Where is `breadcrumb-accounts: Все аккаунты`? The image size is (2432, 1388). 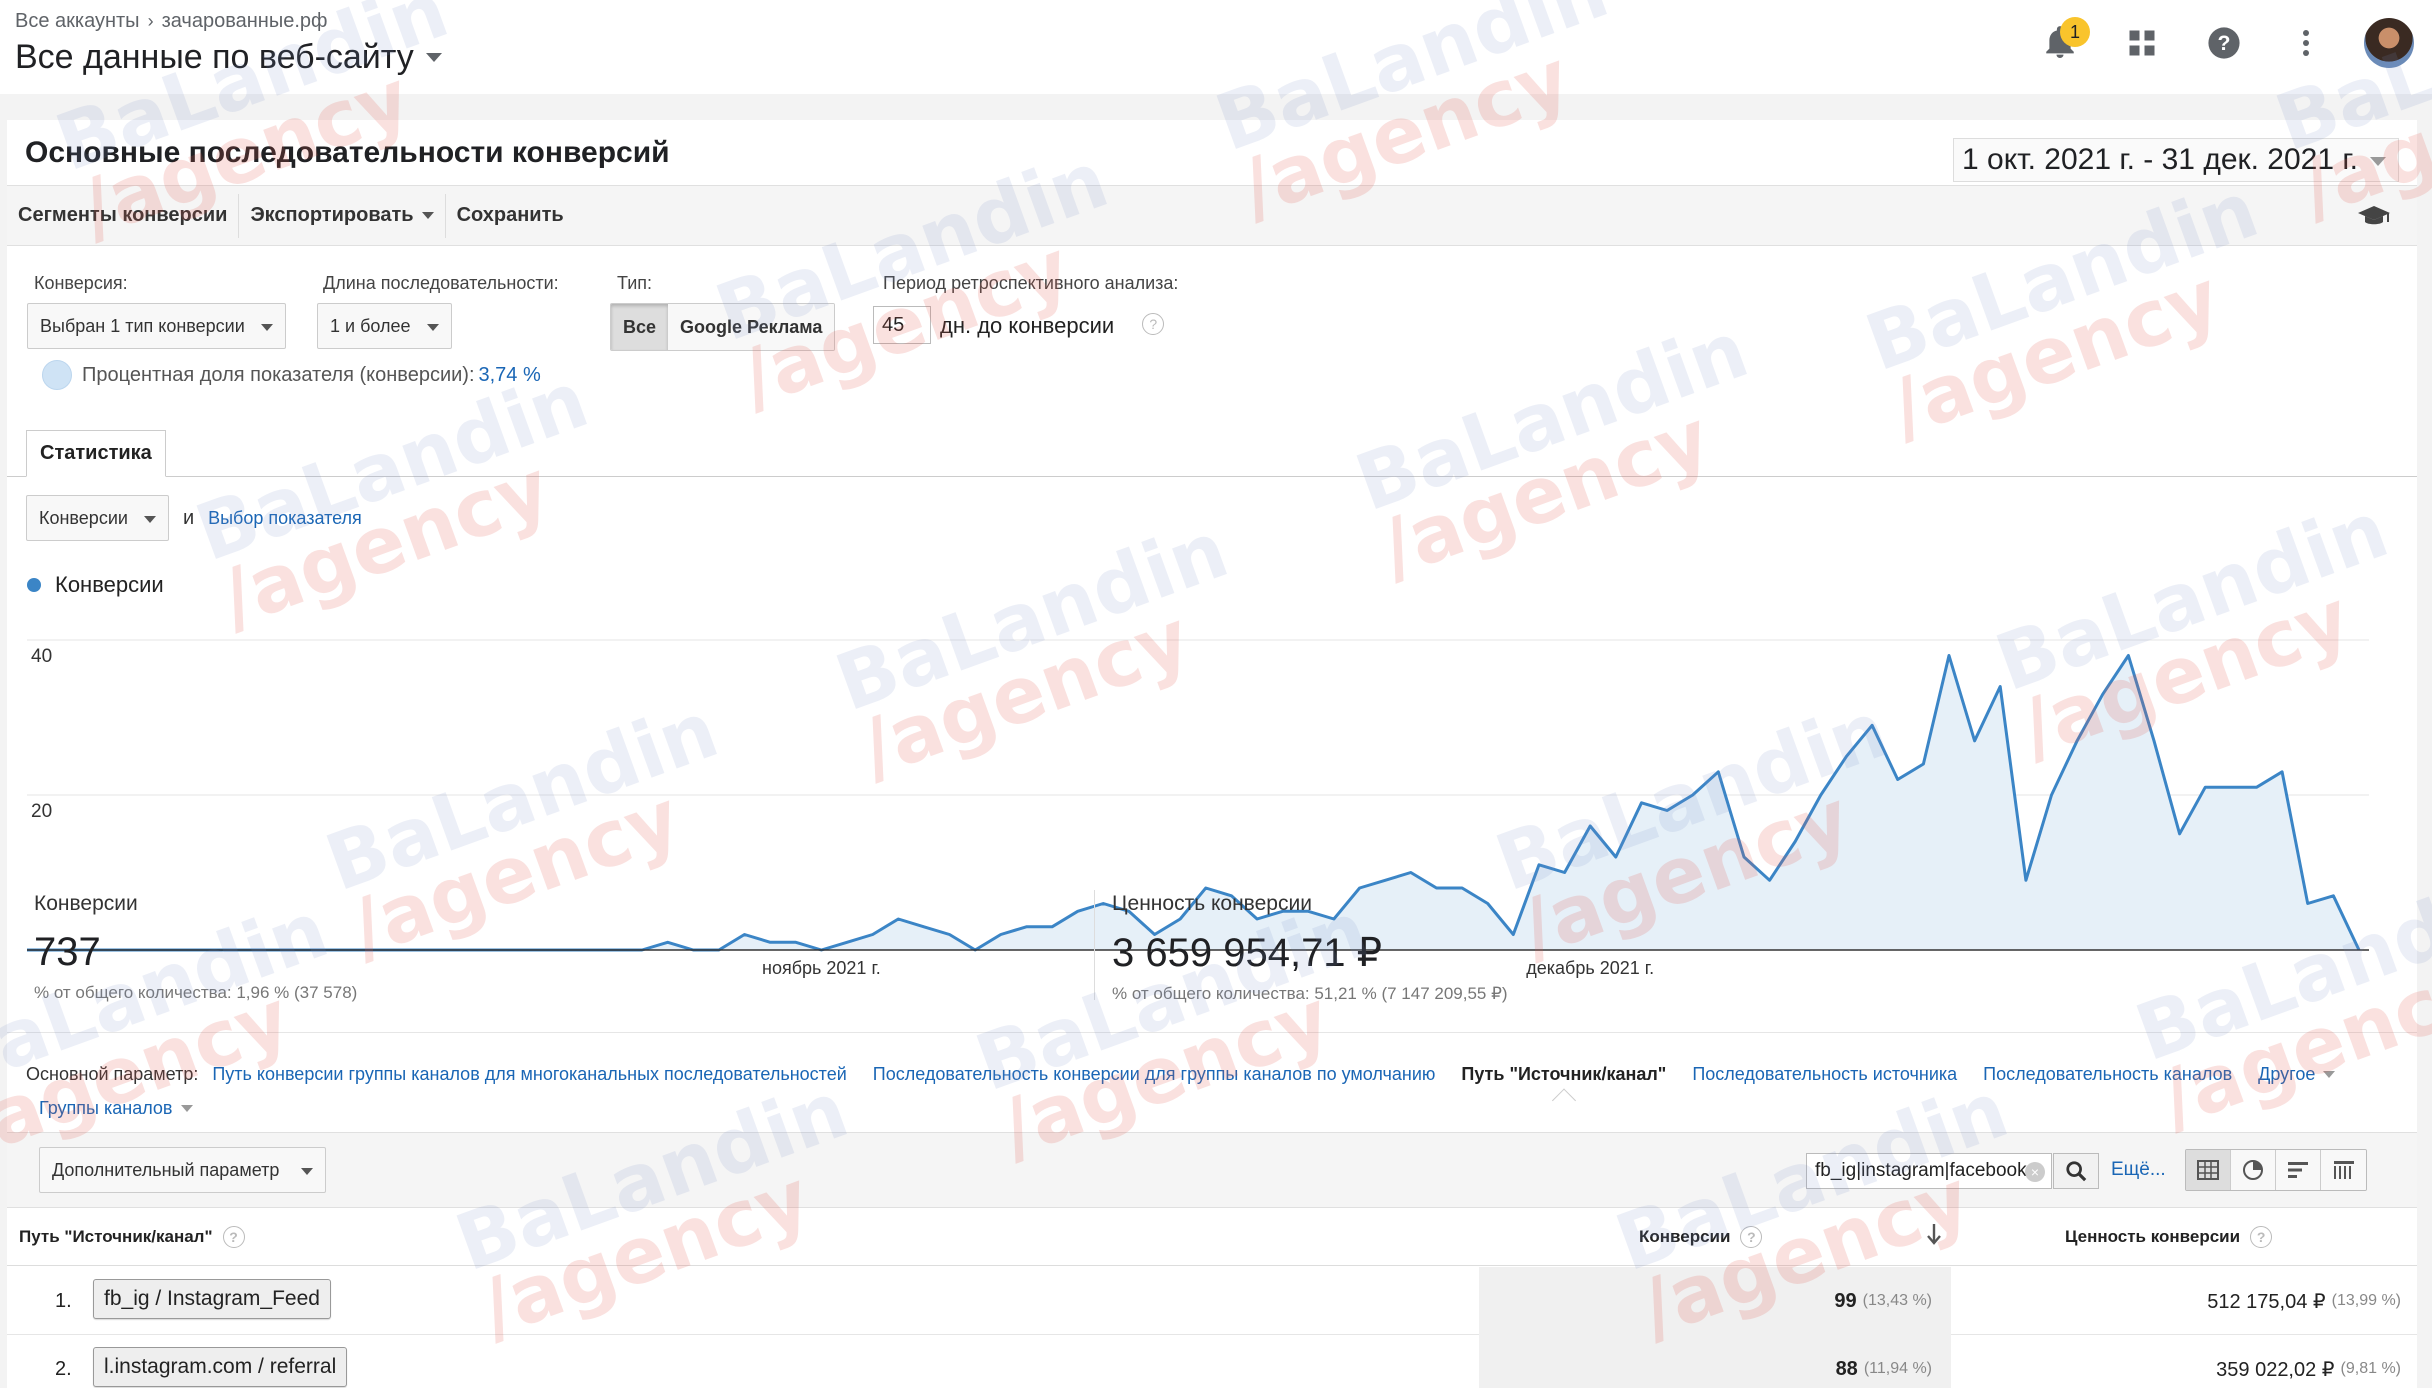 breadcrumb-accounts: Все аккаунты is located at coordinates (77, 21).